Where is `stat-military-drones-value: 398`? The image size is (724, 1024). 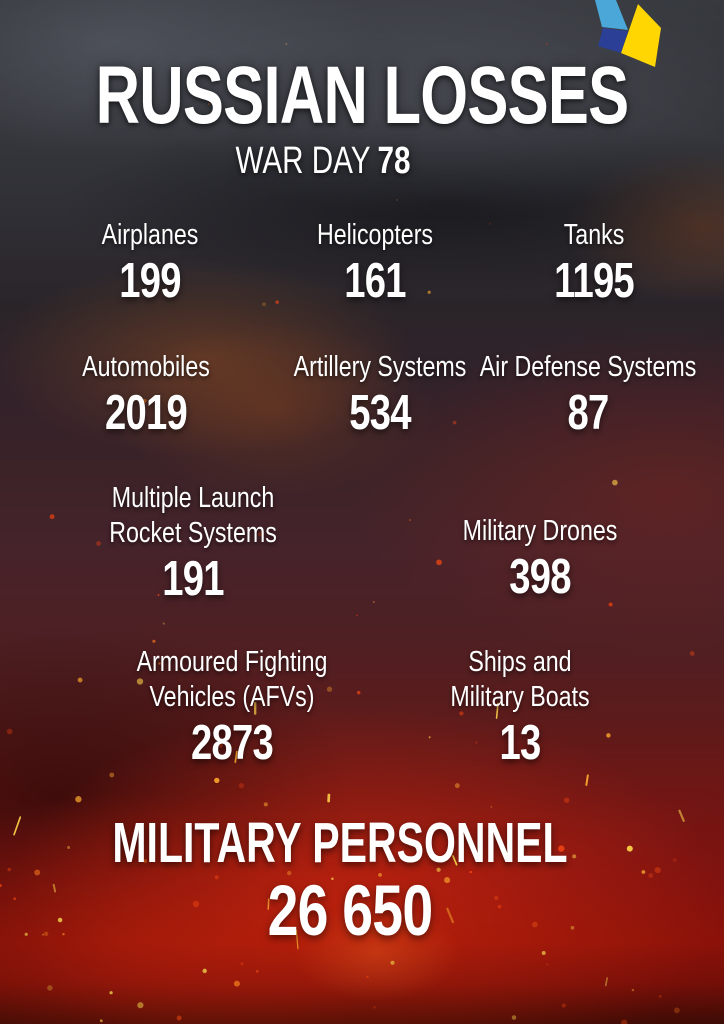 stat-military-drones-value: 398 is located at coordinates (540, 577).